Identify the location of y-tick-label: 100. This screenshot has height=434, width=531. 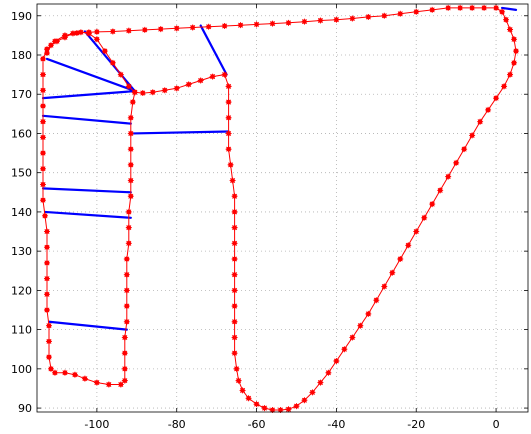
(21, 369).